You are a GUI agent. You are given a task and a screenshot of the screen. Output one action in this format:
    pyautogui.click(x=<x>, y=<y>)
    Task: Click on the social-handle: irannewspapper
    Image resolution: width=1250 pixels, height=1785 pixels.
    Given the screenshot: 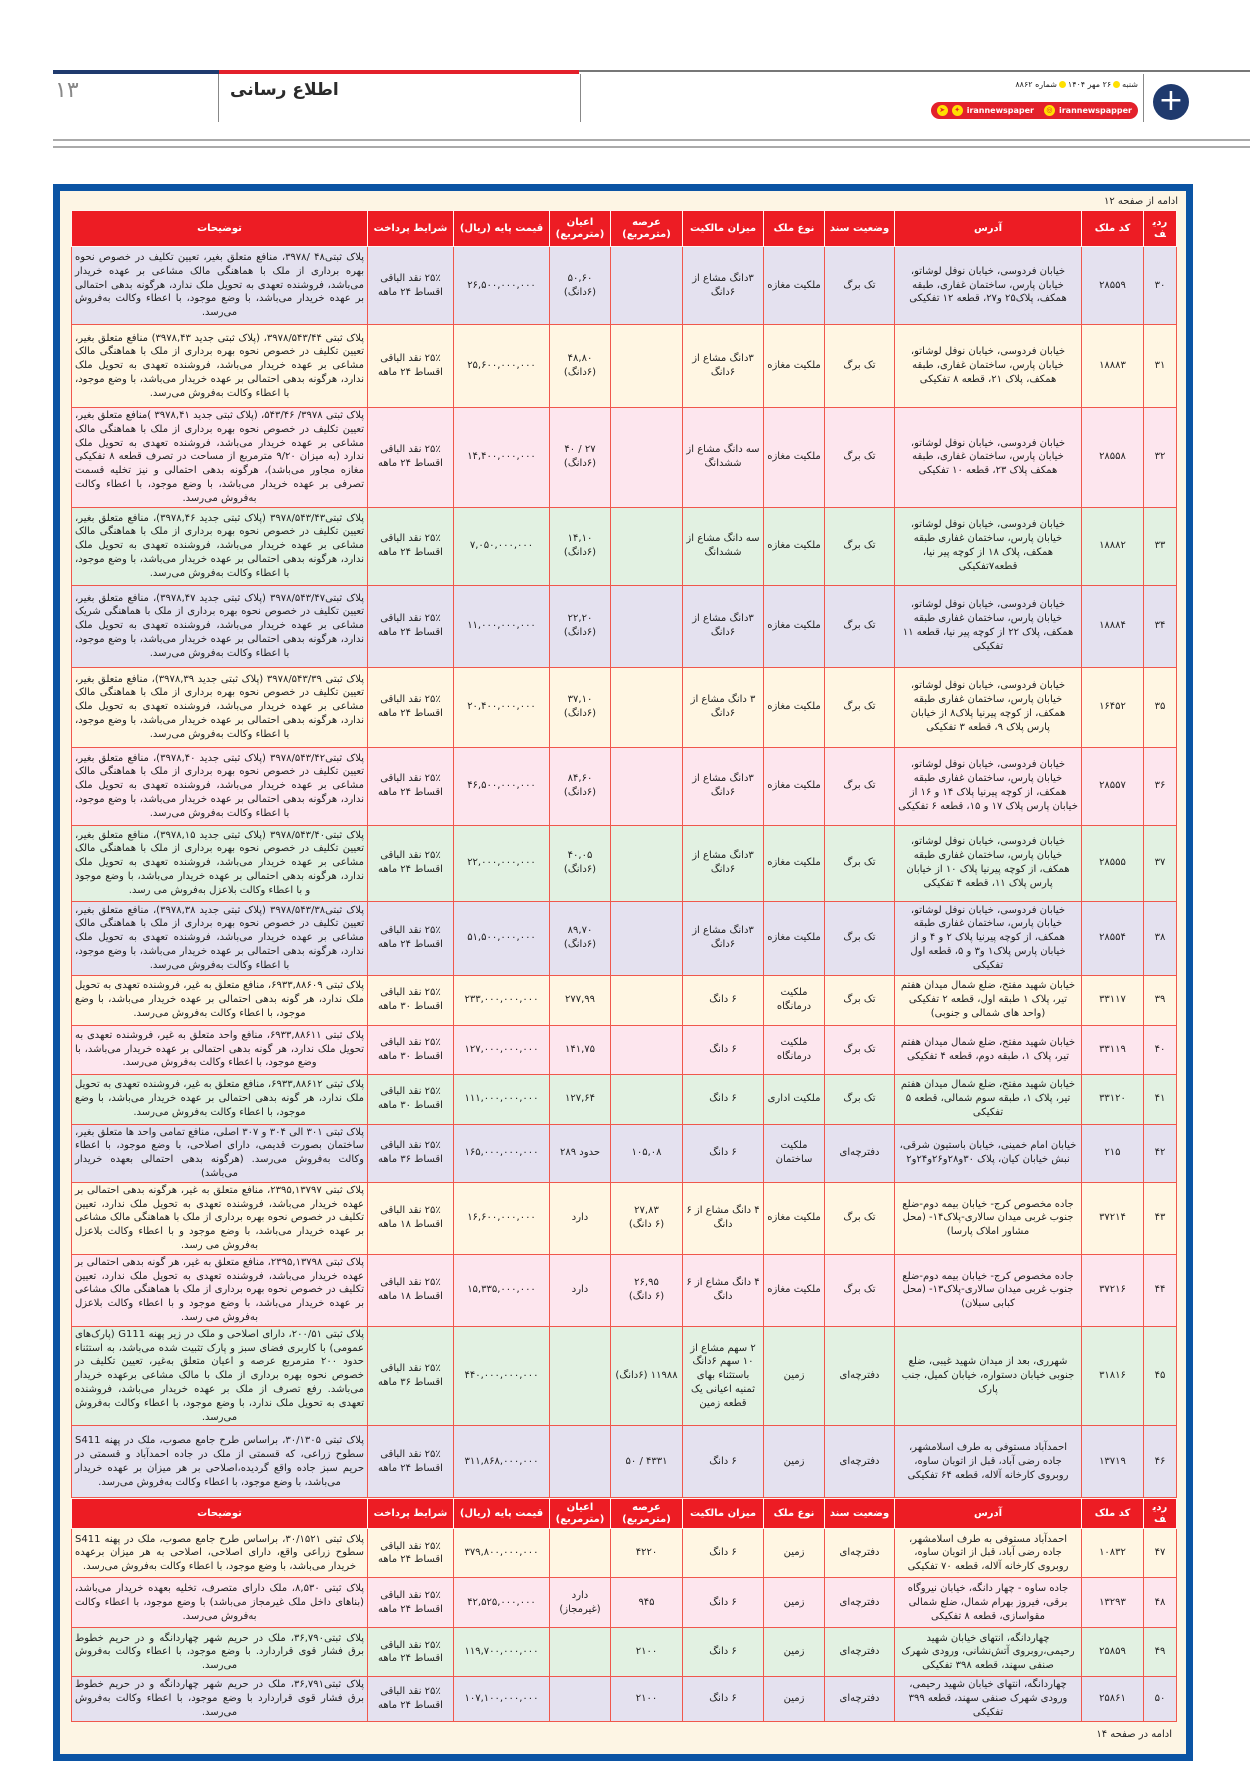 What is the action you would take?
    pyautogui.click(x=1095, y=110)
    